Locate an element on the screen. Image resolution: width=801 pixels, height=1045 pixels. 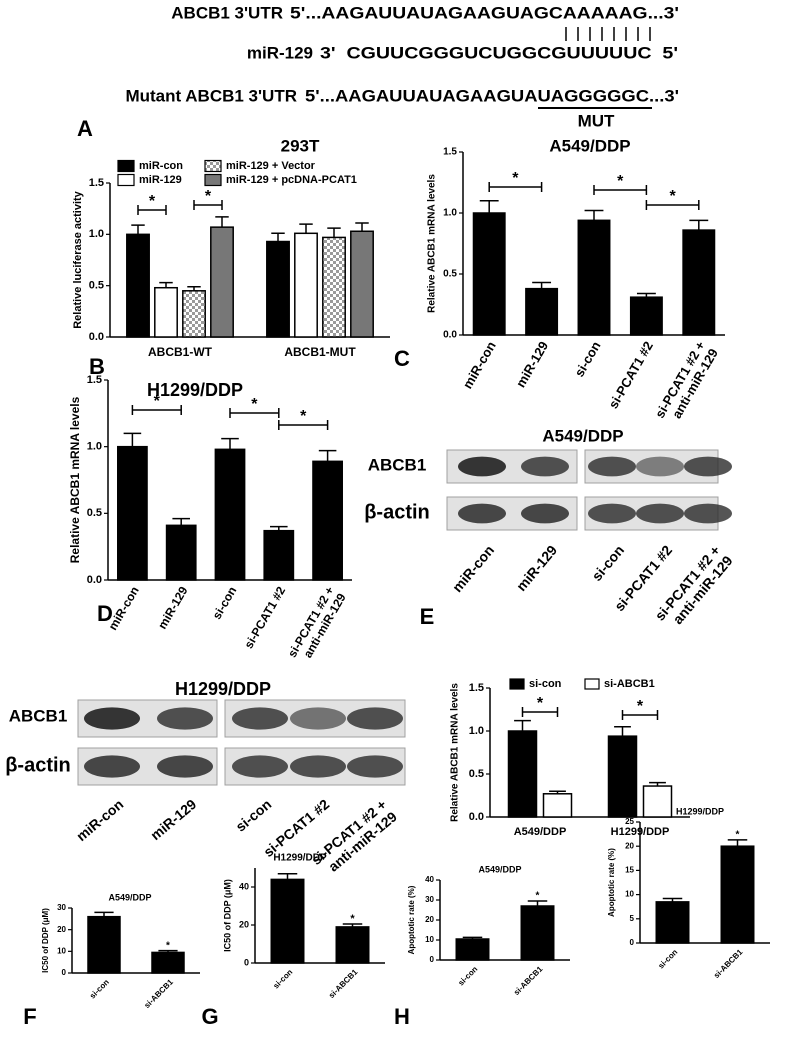
chart-title: A549/DDP is located at coordinates (589, 145).